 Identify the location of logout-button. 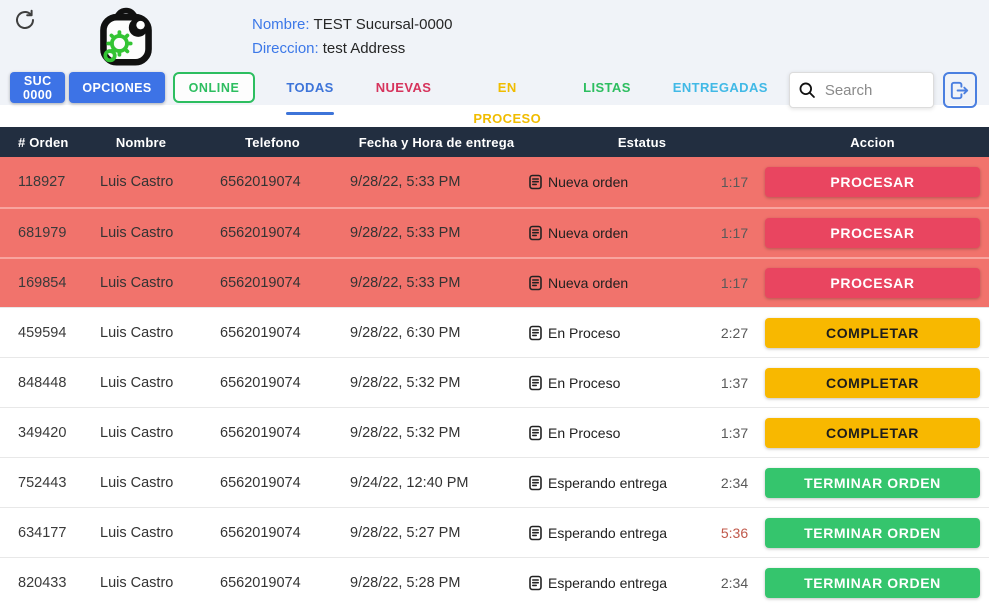
(959, 90).